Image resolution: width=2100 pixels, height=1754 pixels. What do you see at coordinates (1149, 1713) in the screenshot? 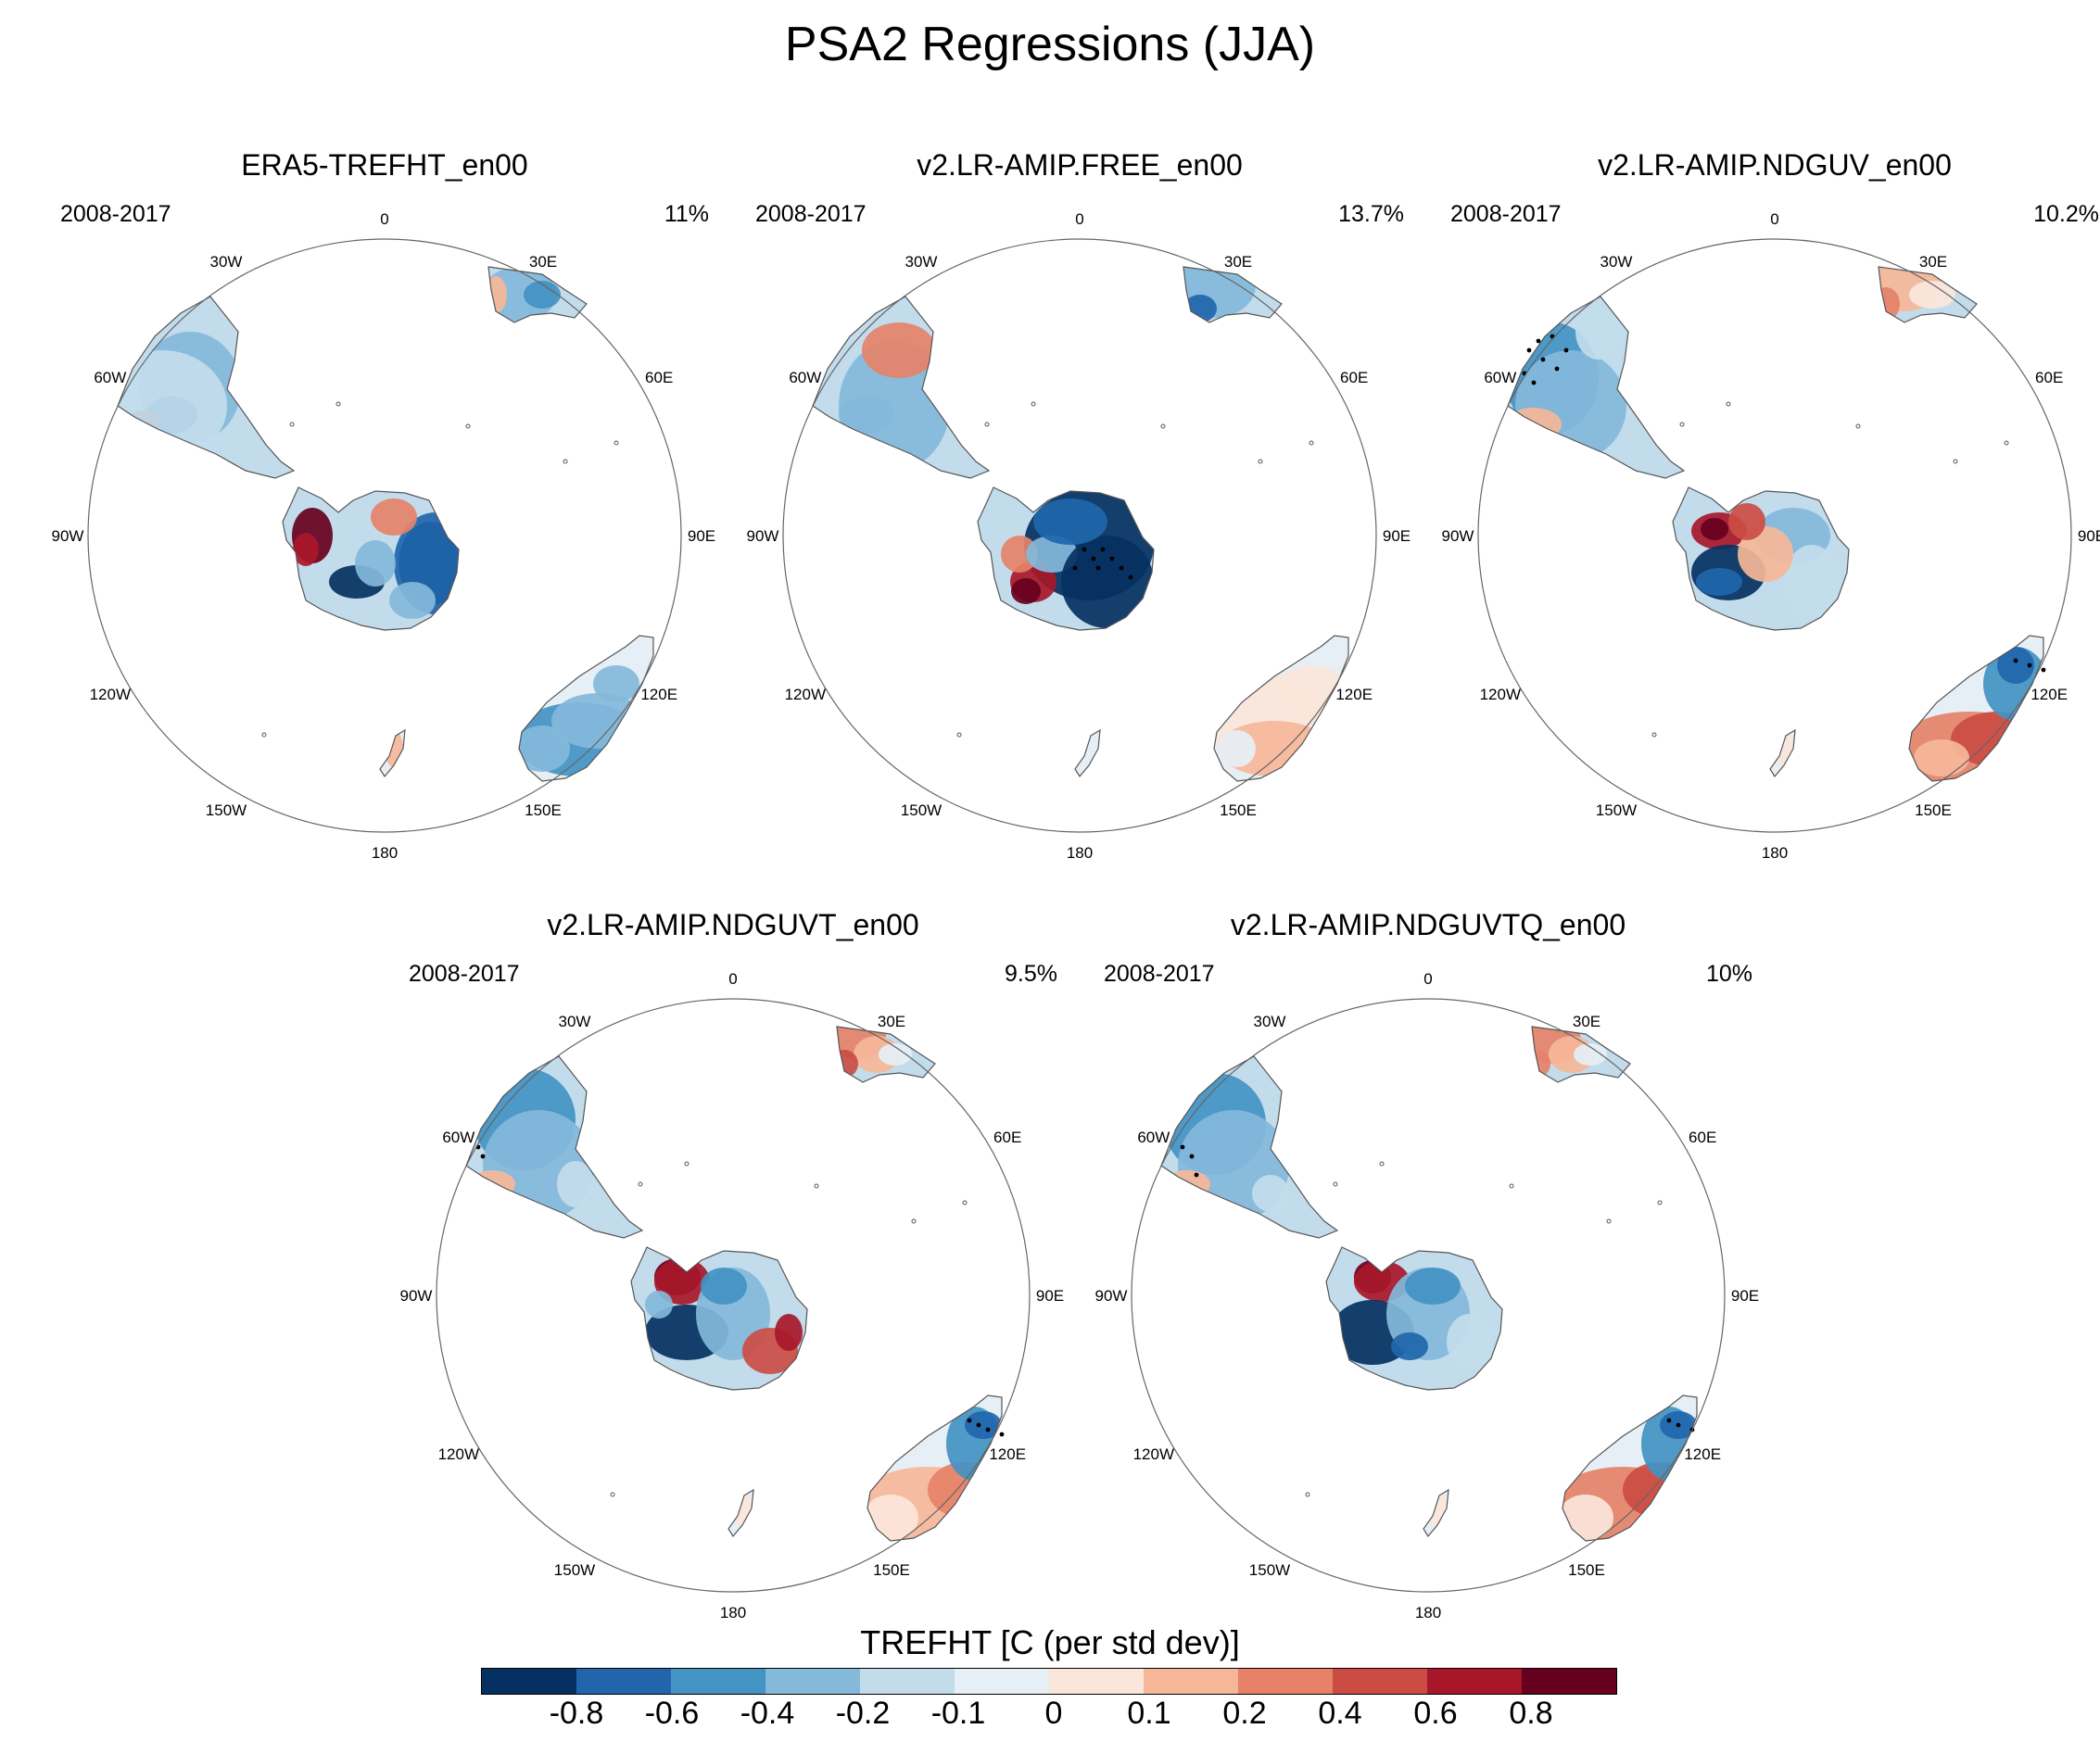
I see `colorbar-tick-label: 0.1` at bounding box center [1149, 1713].